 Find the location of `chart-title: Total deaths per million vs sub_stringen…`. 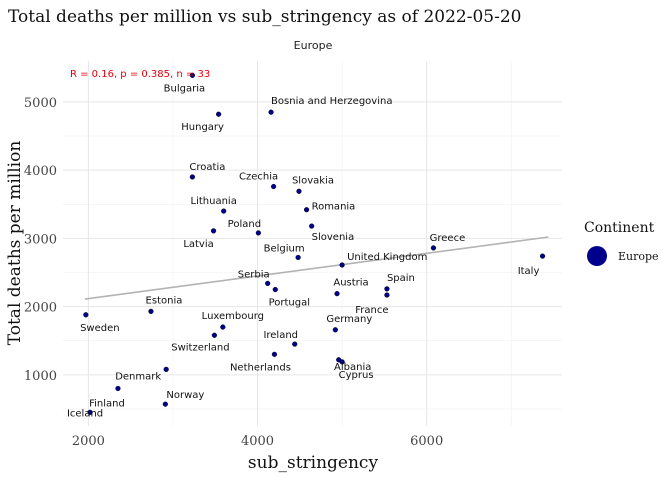

chart-title: Total deaths per million vs sub_stringen… is located at coordinates (264, 17).